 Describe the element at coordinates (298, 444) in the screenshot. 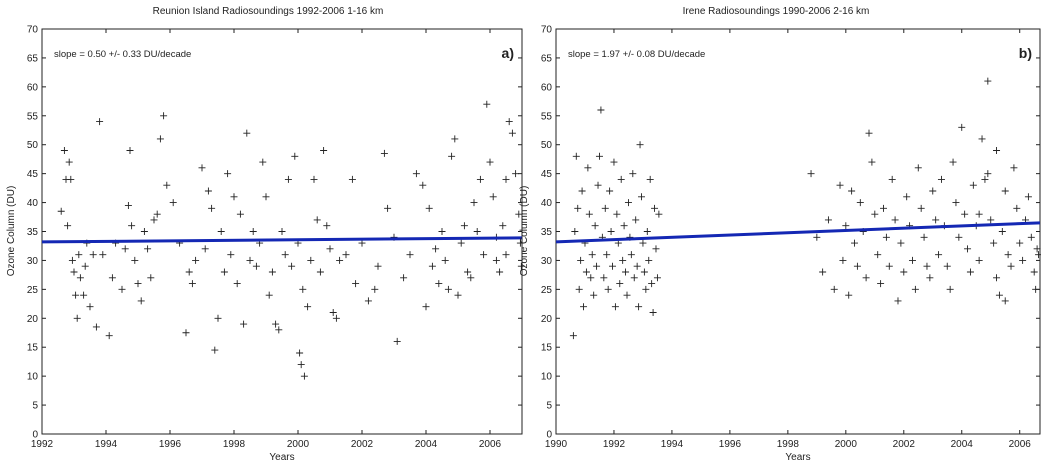

I see `panel-a-xtick-label: 2000` at that location.